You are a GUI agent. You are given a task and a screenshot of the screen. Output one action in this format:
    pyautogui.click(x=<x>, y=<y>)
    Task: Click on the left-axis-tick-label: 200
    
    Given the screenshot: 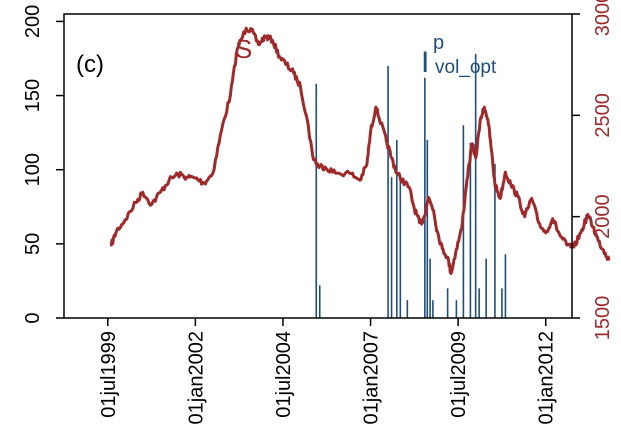 What is the action you would take?
    pyautogui.click(x=33, y=21)
    